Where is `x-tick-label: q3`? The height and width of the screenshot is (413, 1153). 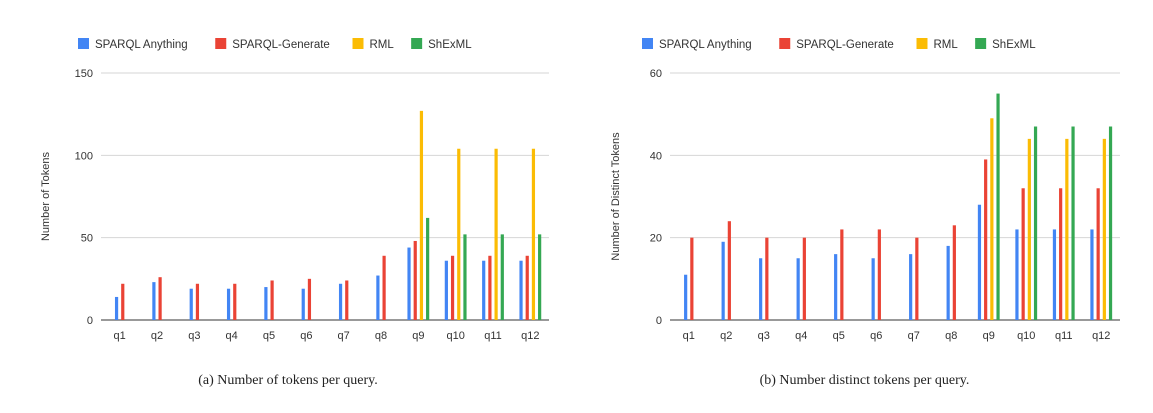
x-tick-label: q3 is located at coordinates (764, 336).